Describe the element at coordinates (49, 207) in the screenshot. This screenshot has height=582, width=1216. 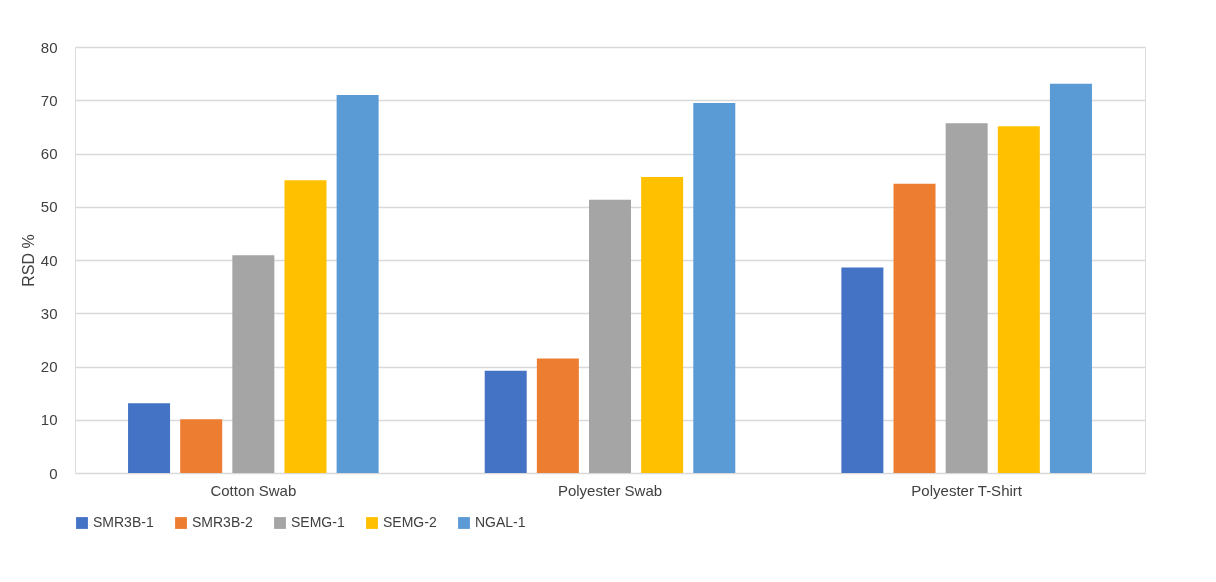
I see `y-tick-label: 50` at that location.